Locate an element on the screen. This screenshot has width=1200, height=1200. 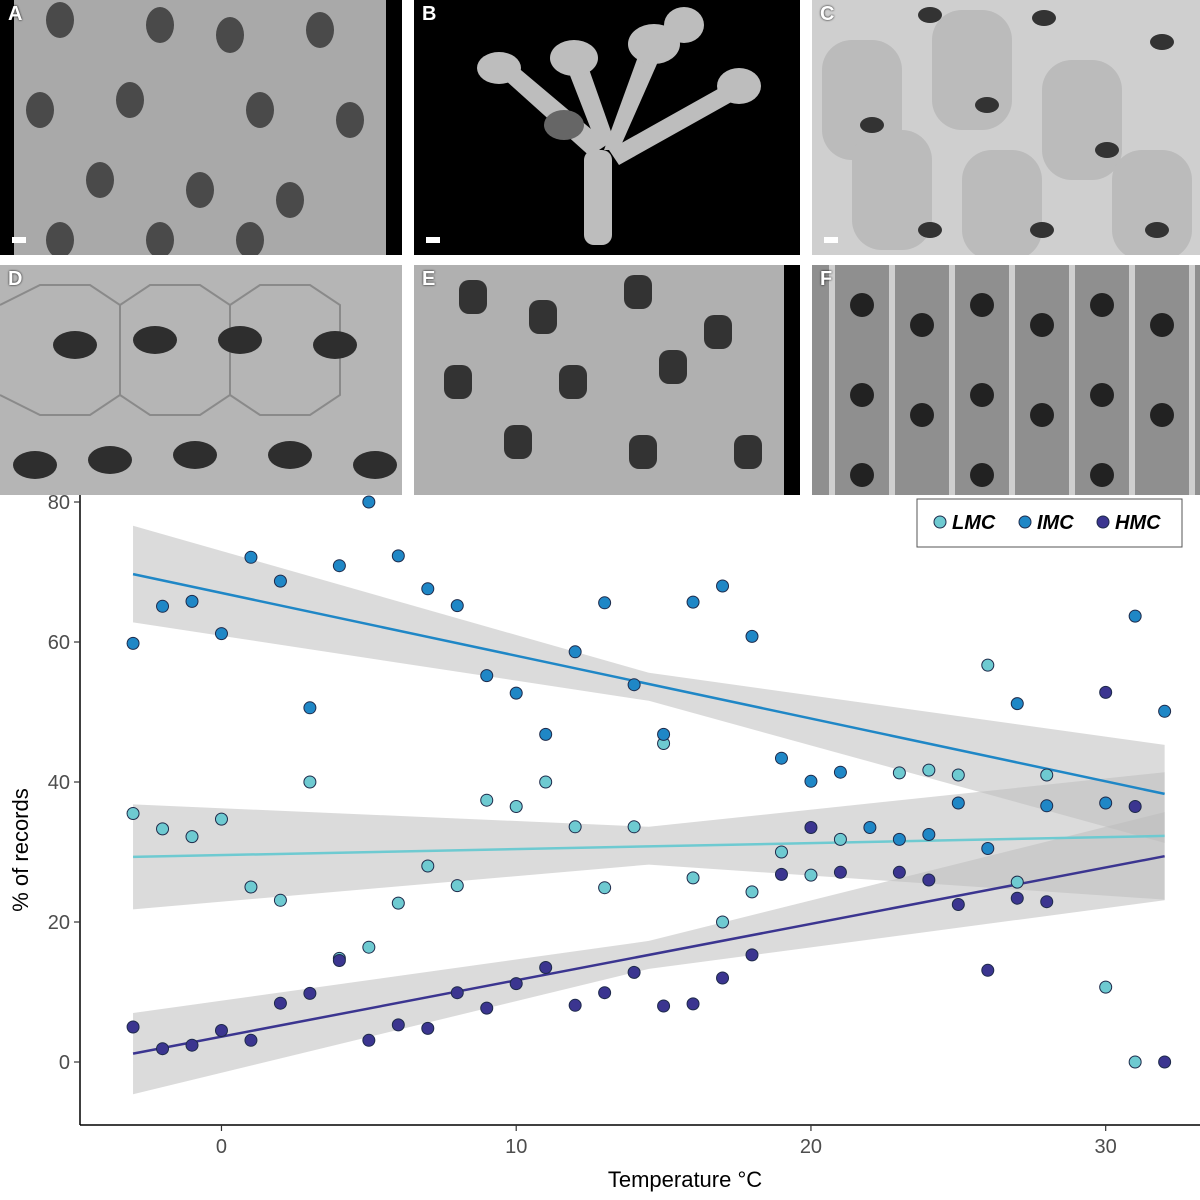
legend-label-imc: IMC is located at coordinates (1055, 523).